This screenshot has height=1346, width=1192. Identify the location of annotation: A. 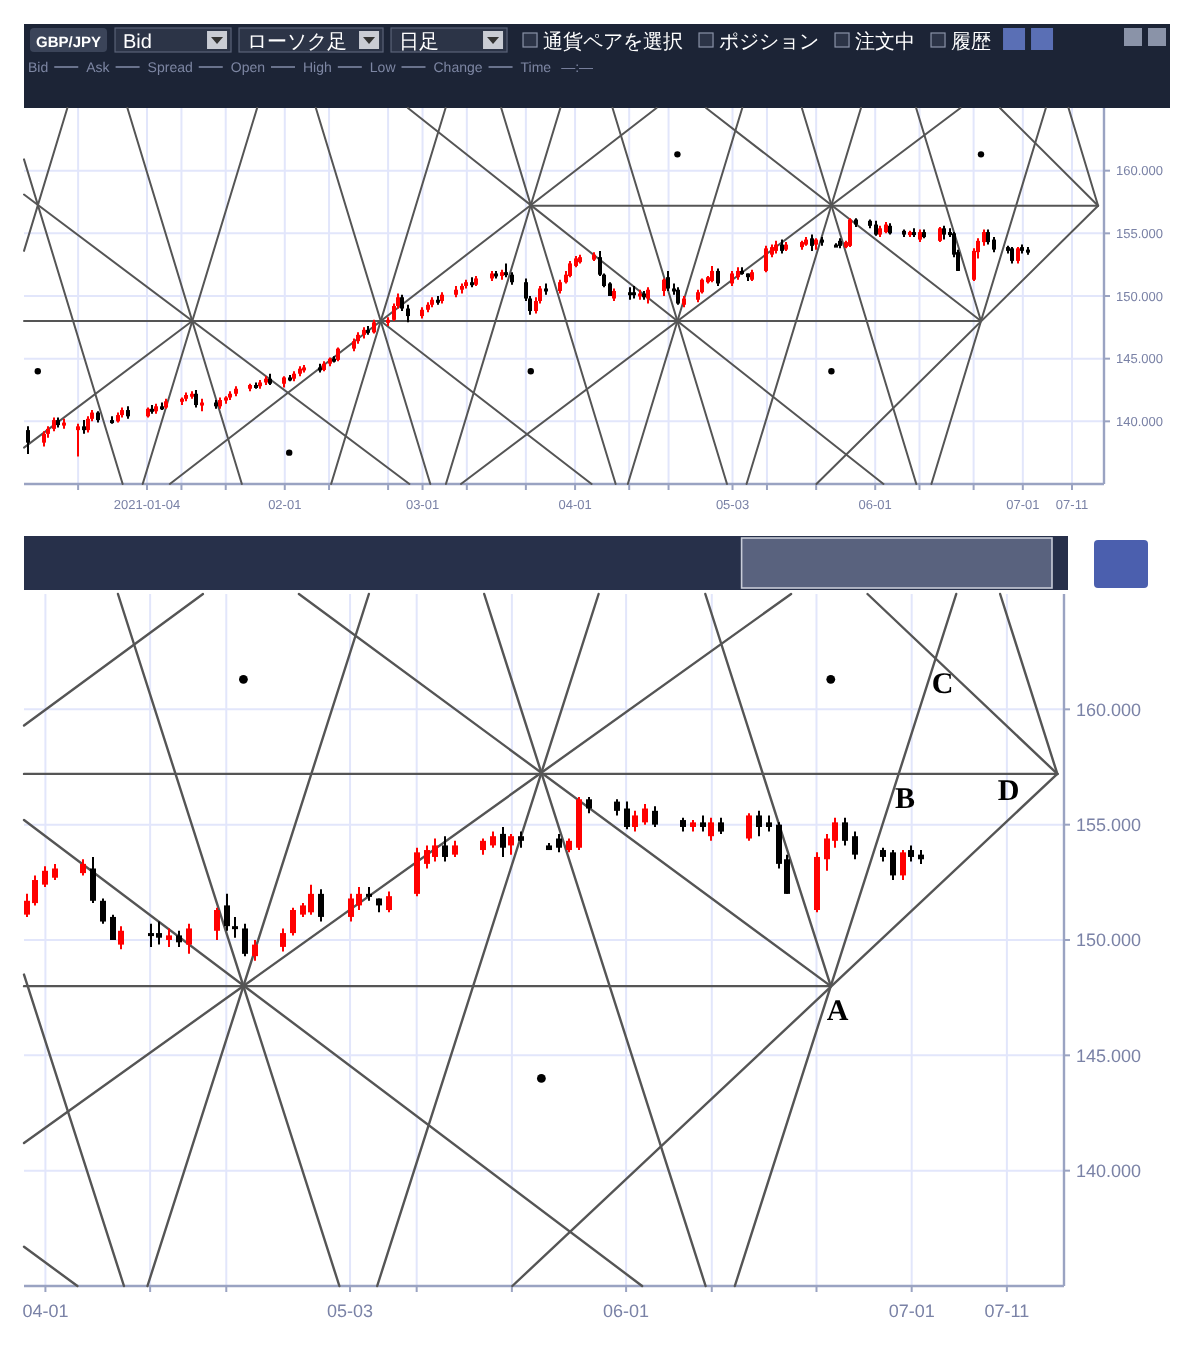
(837, 1012).